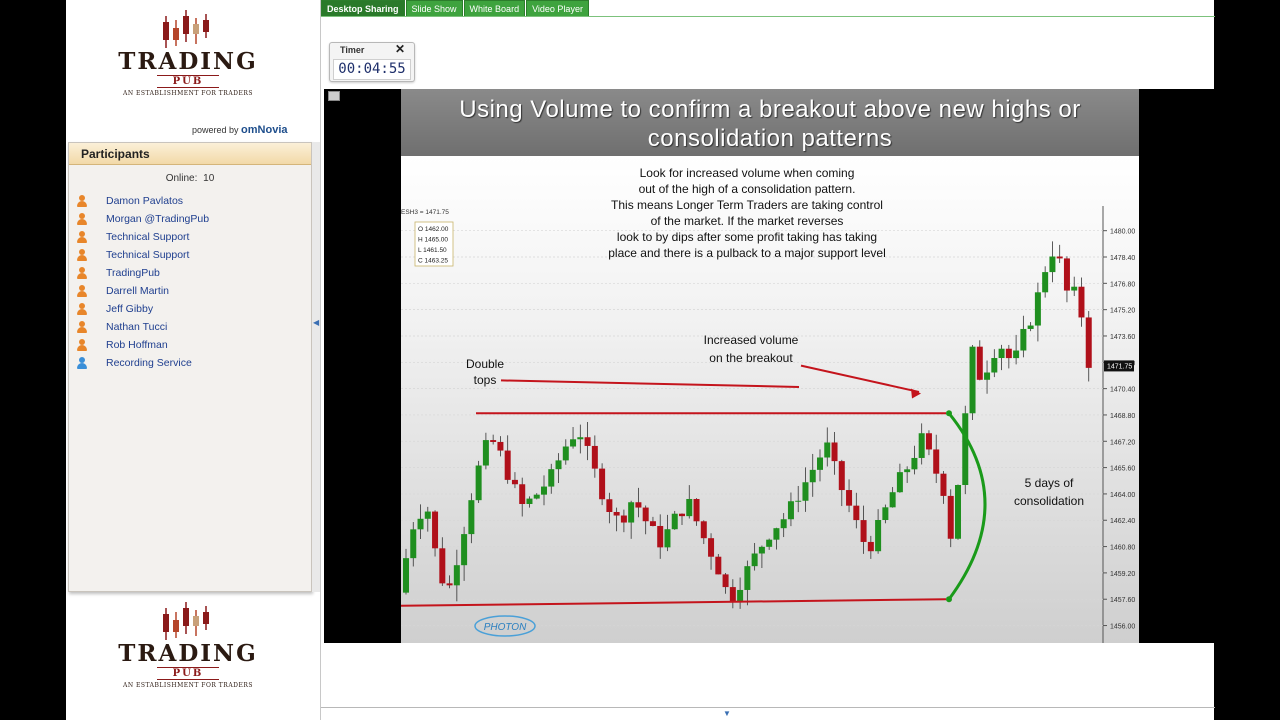 This screenshot has width=1280, height=720. What do you see at coordinates (190, 327) in the screenshot?
I see `participant-item: Nathan Tucci` at bounding box center [190, 327].